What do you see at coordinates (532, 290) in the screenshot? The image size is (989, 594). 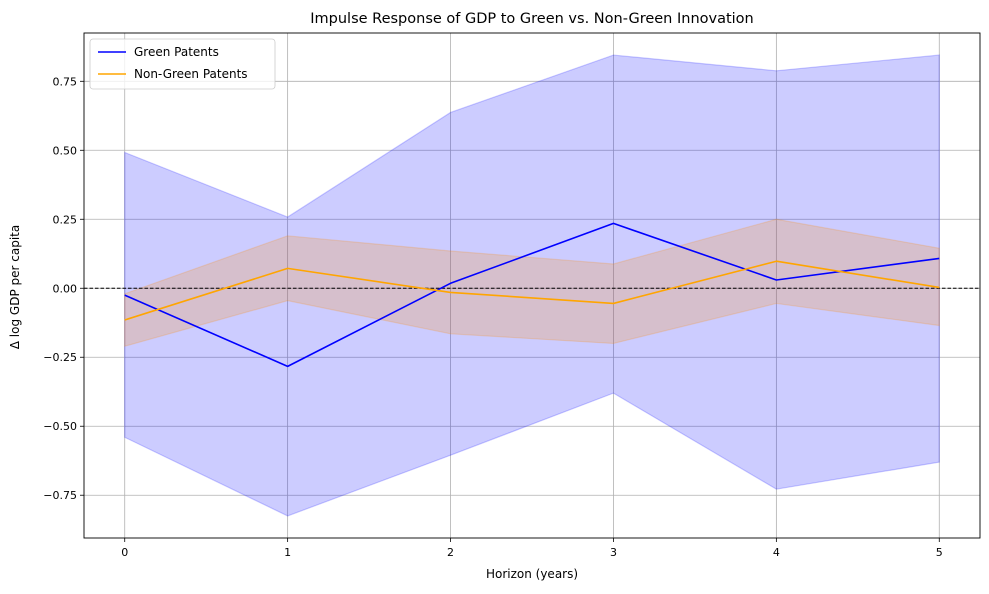 I see `series-line-non-green-patents` at bounding box center [532, 290].